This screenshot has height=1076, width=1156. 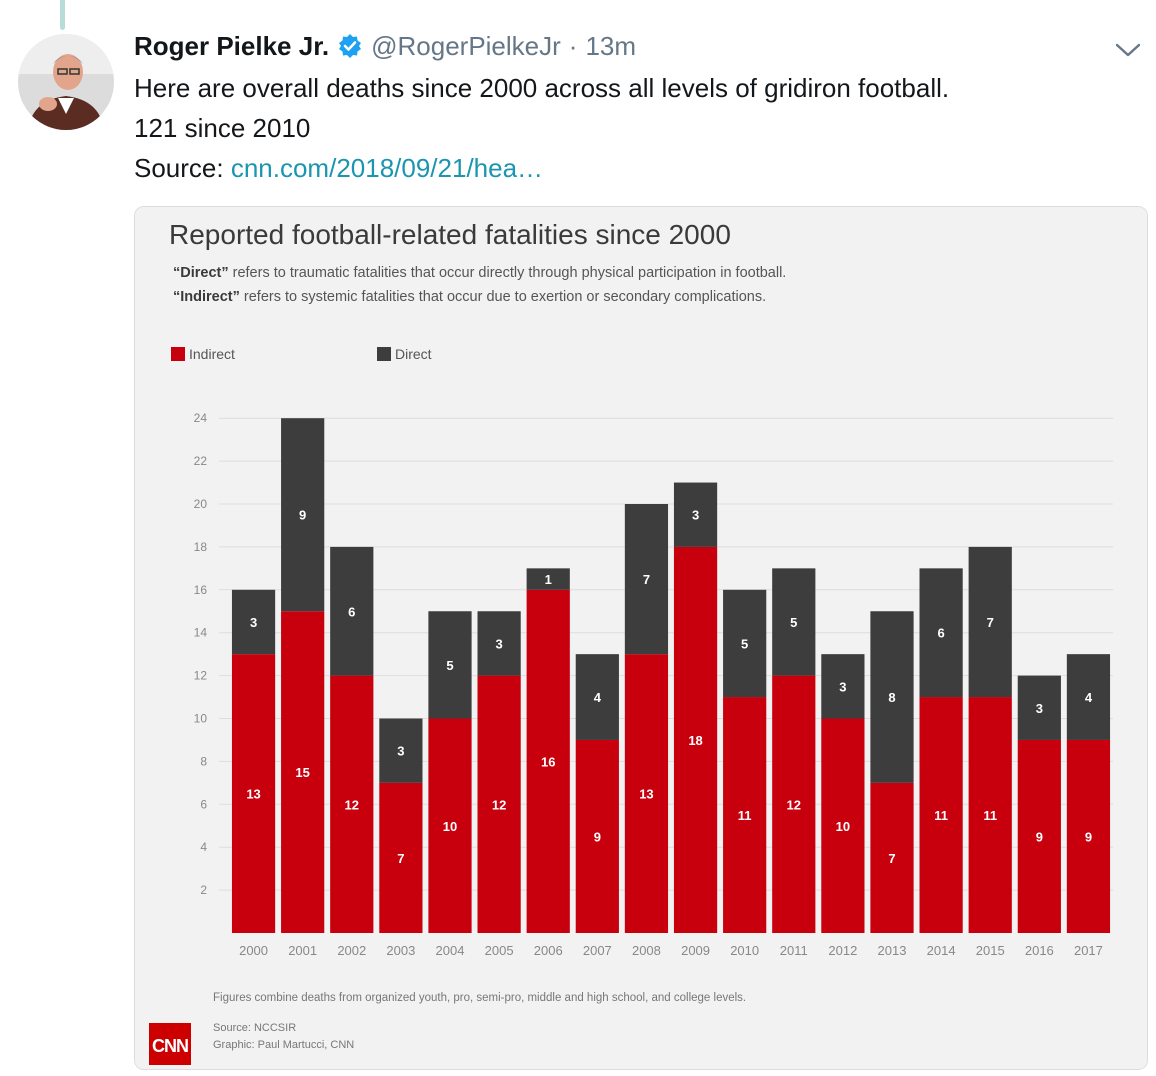 What do you see at coordinates (598, 697) in the screenshot?
I see `bar-label-direct: 4` at bounding box center [598, 697].